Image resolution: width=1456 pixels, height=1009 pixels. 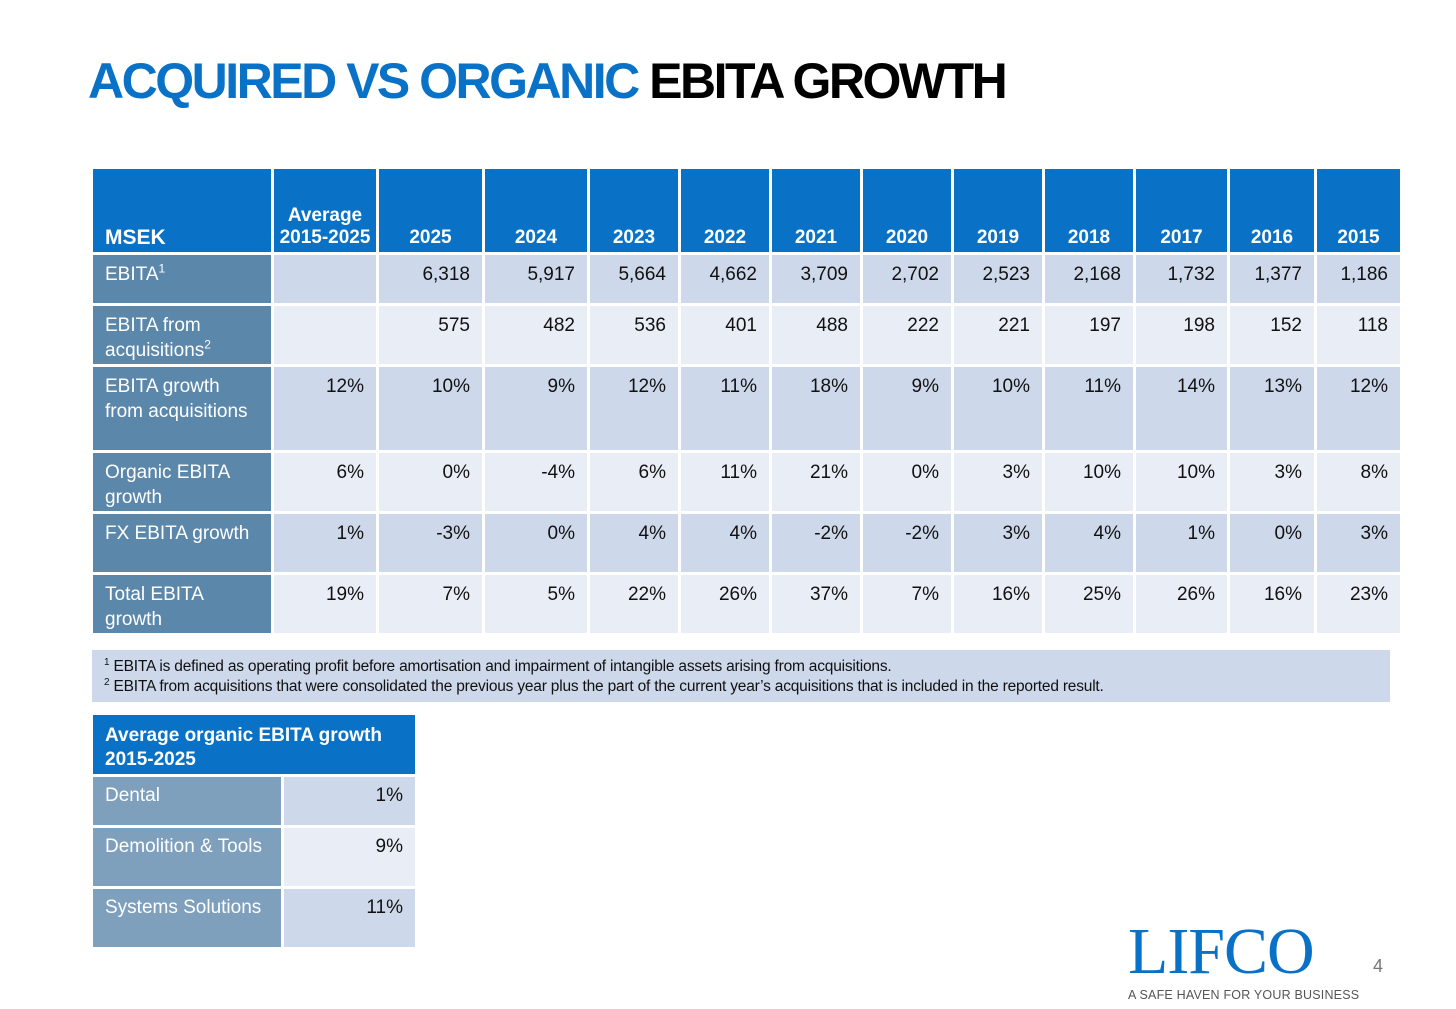 I want to click on logo-tagline: A SAFE HAVEN FOR YOUR BUSINESS, so click(x=1244, y=995).